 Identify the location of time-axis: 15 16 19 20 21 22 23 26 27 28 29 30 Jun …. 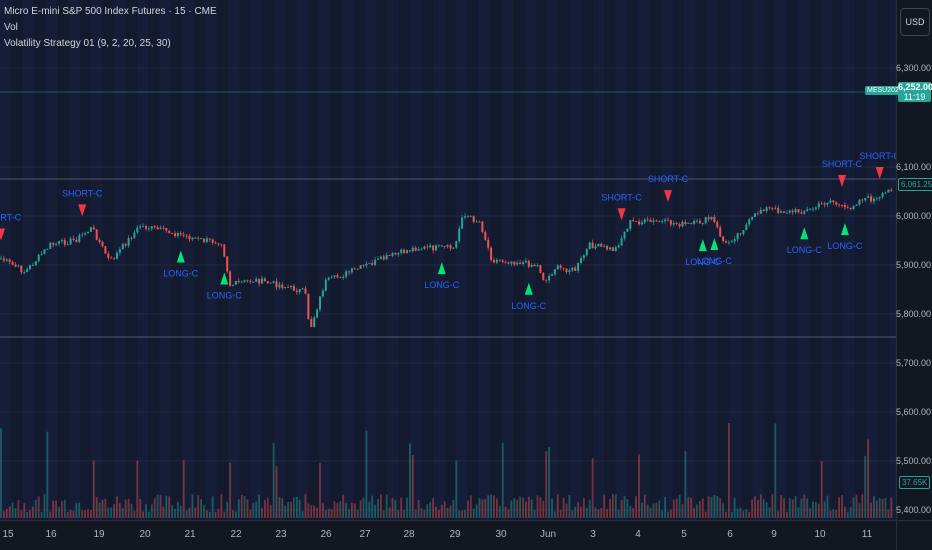
(448, 535).